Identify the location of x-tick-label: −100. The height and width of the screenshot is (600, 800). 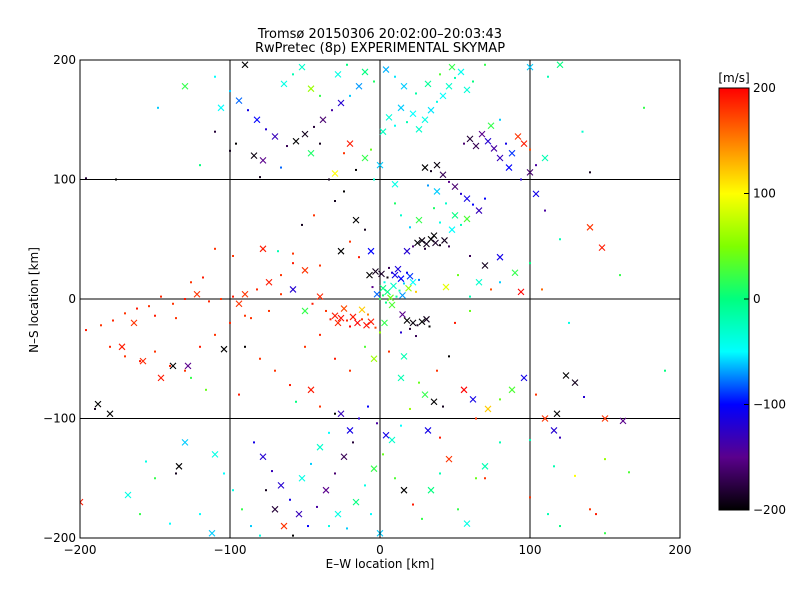
(230, 550).